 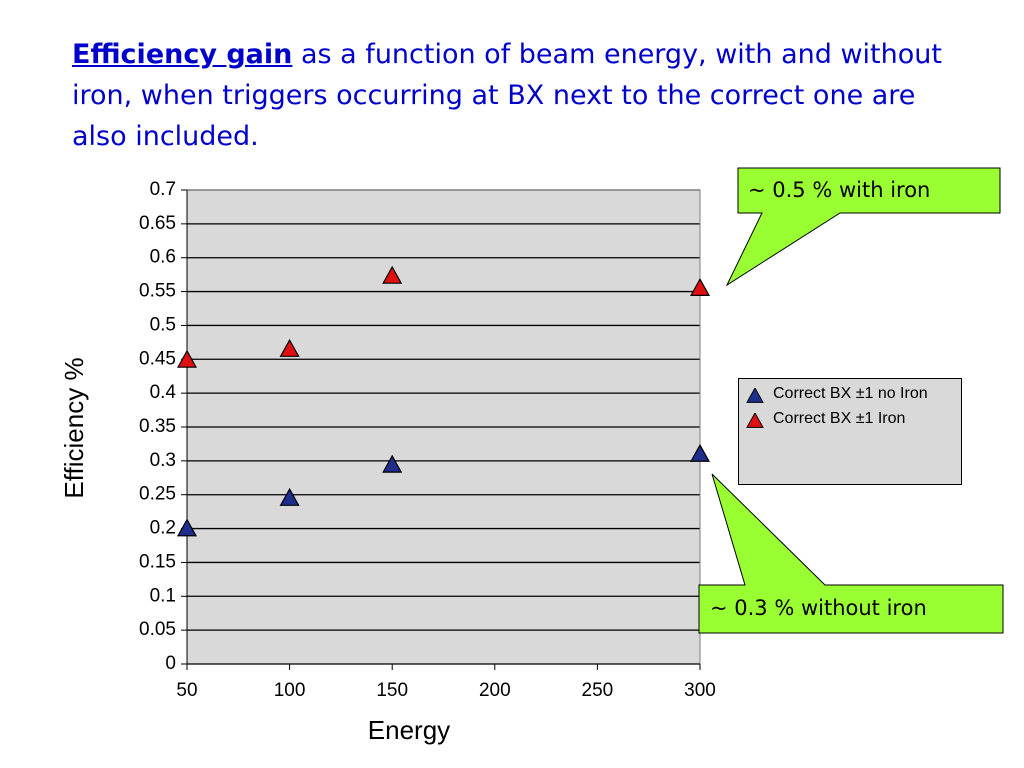 What do you see at coordinates (163, 392) in the screenshot?
I see `y-tick-label: 0.4` at bounding box center [163, 392].